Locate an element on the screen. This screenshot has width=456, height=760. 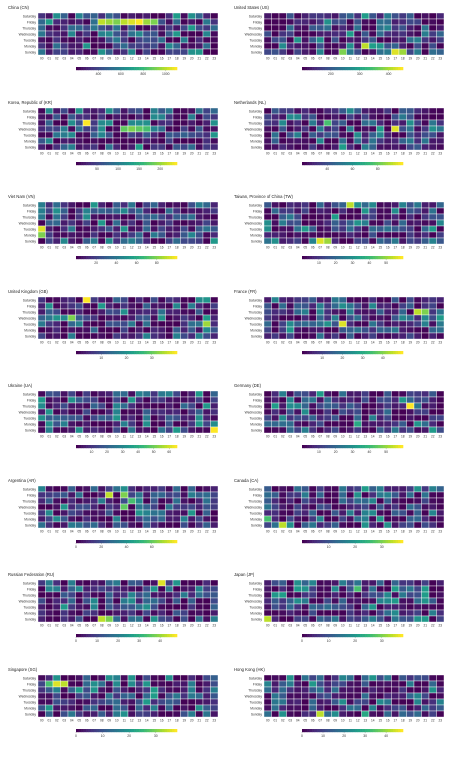
column-label: 09 is located at coordinates (109, 531).